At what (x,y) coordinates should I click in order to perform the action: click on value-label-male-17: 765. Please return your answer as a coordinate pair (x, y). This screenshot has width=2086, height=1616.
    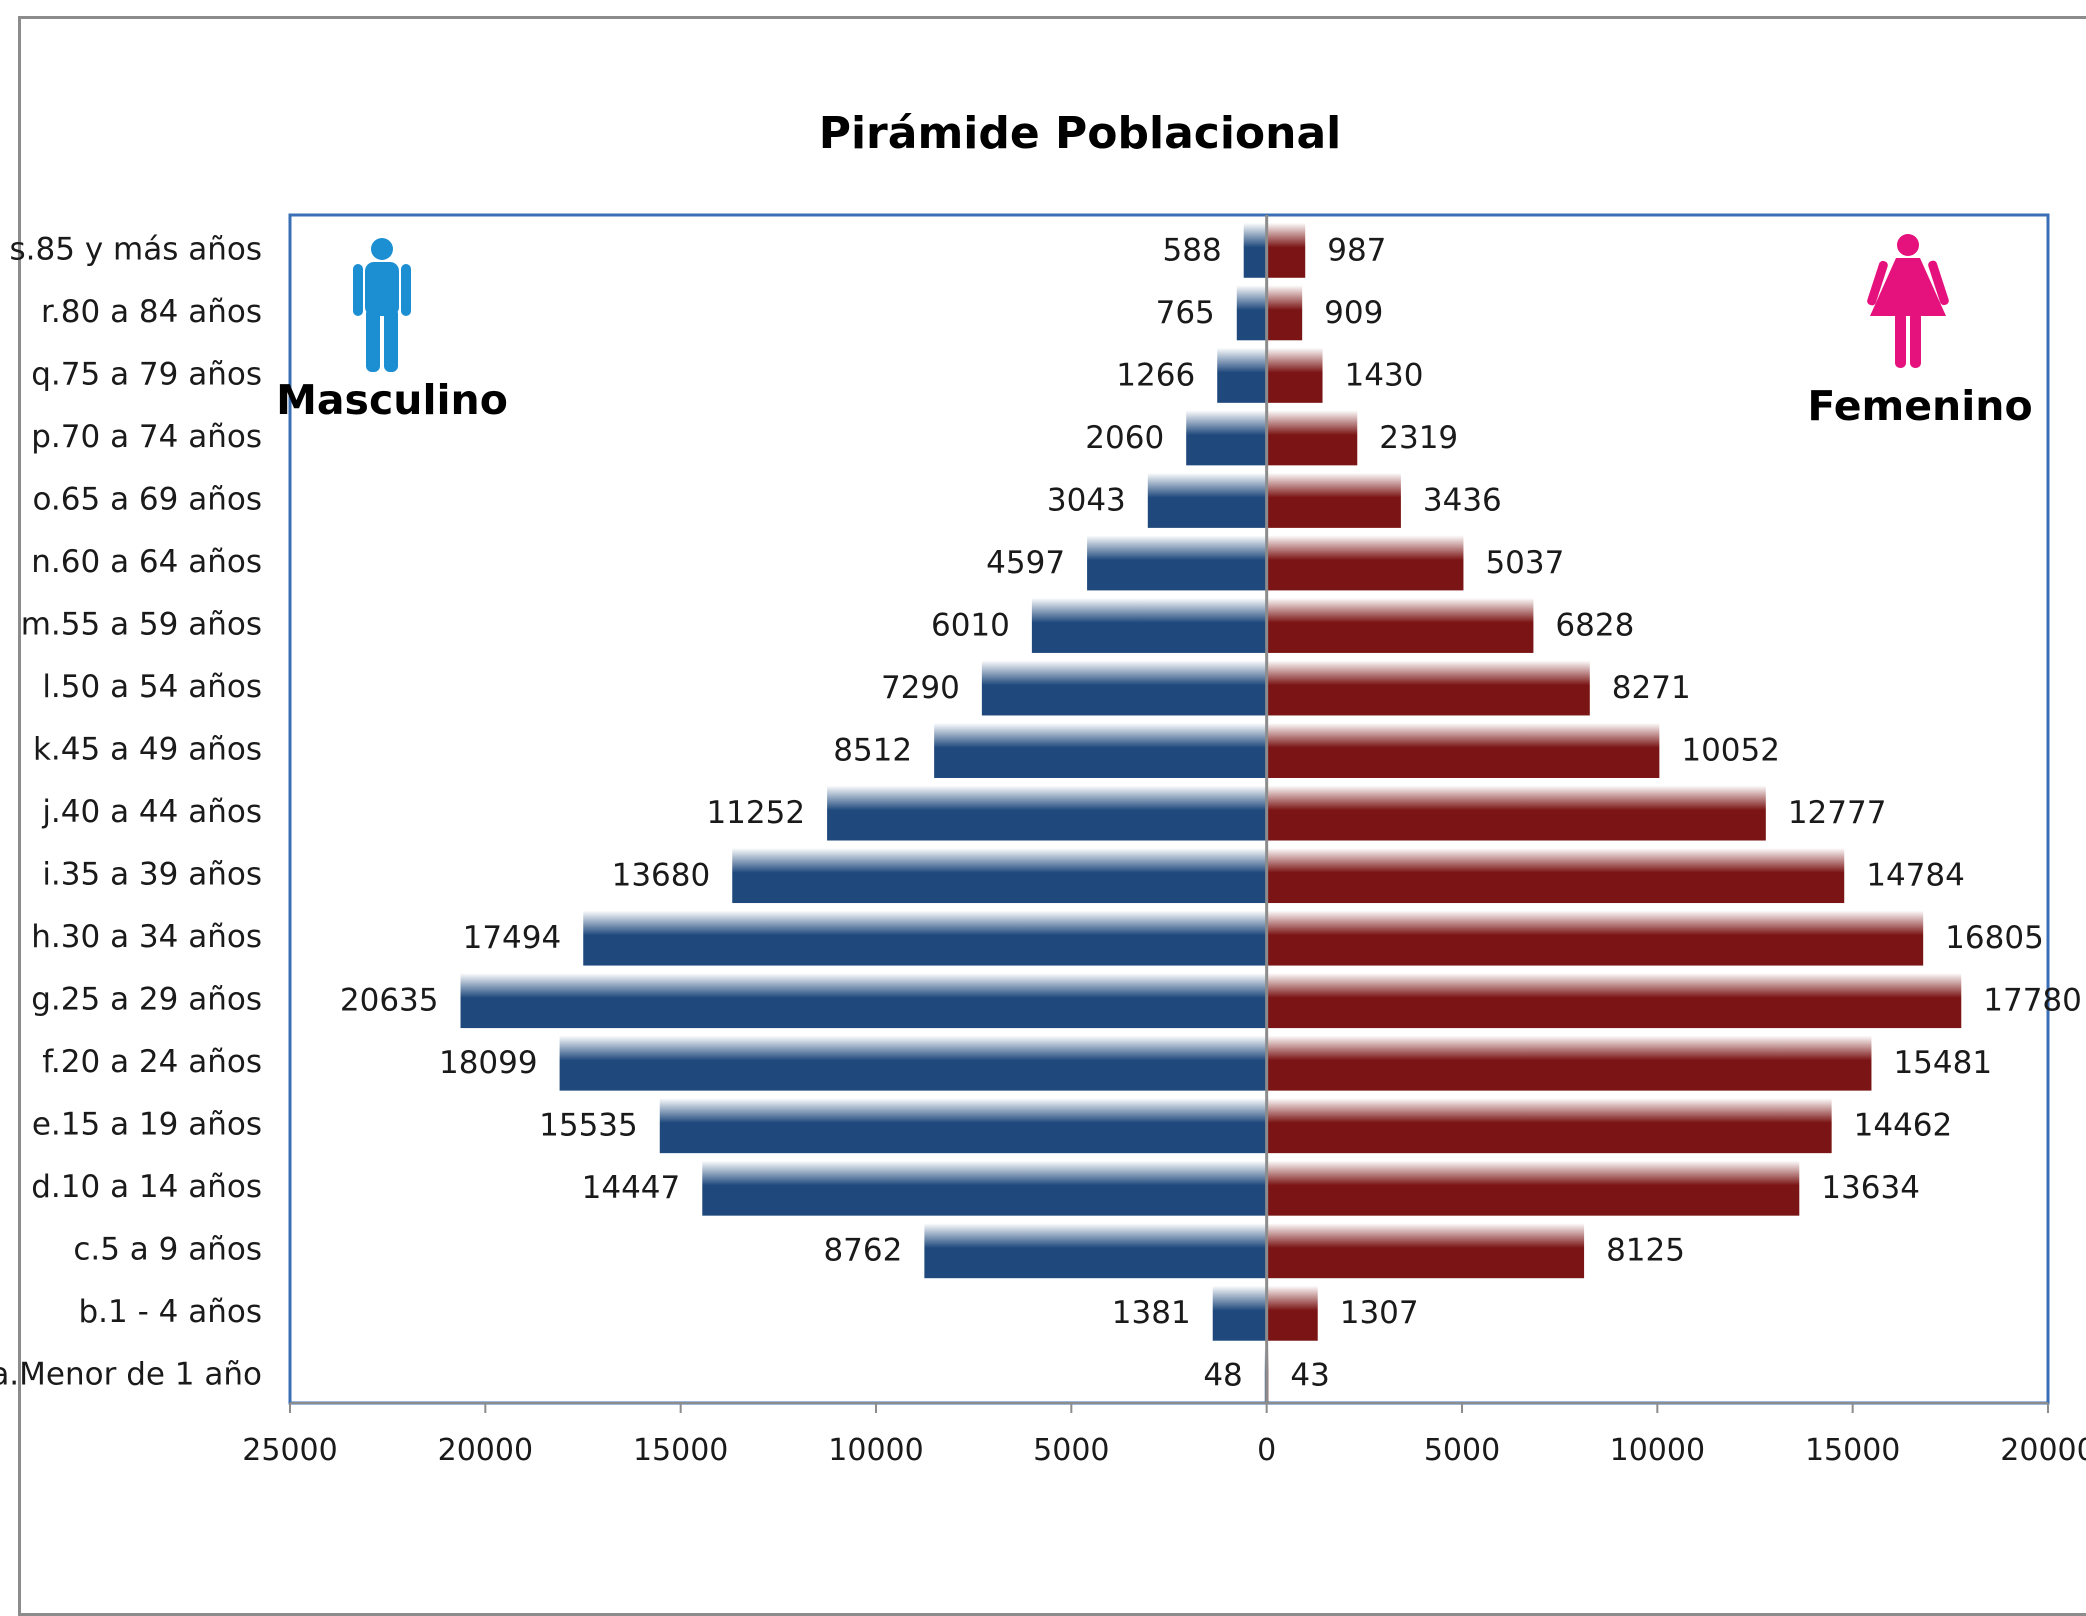
    Looking at the image, I should click on (1185, 313).